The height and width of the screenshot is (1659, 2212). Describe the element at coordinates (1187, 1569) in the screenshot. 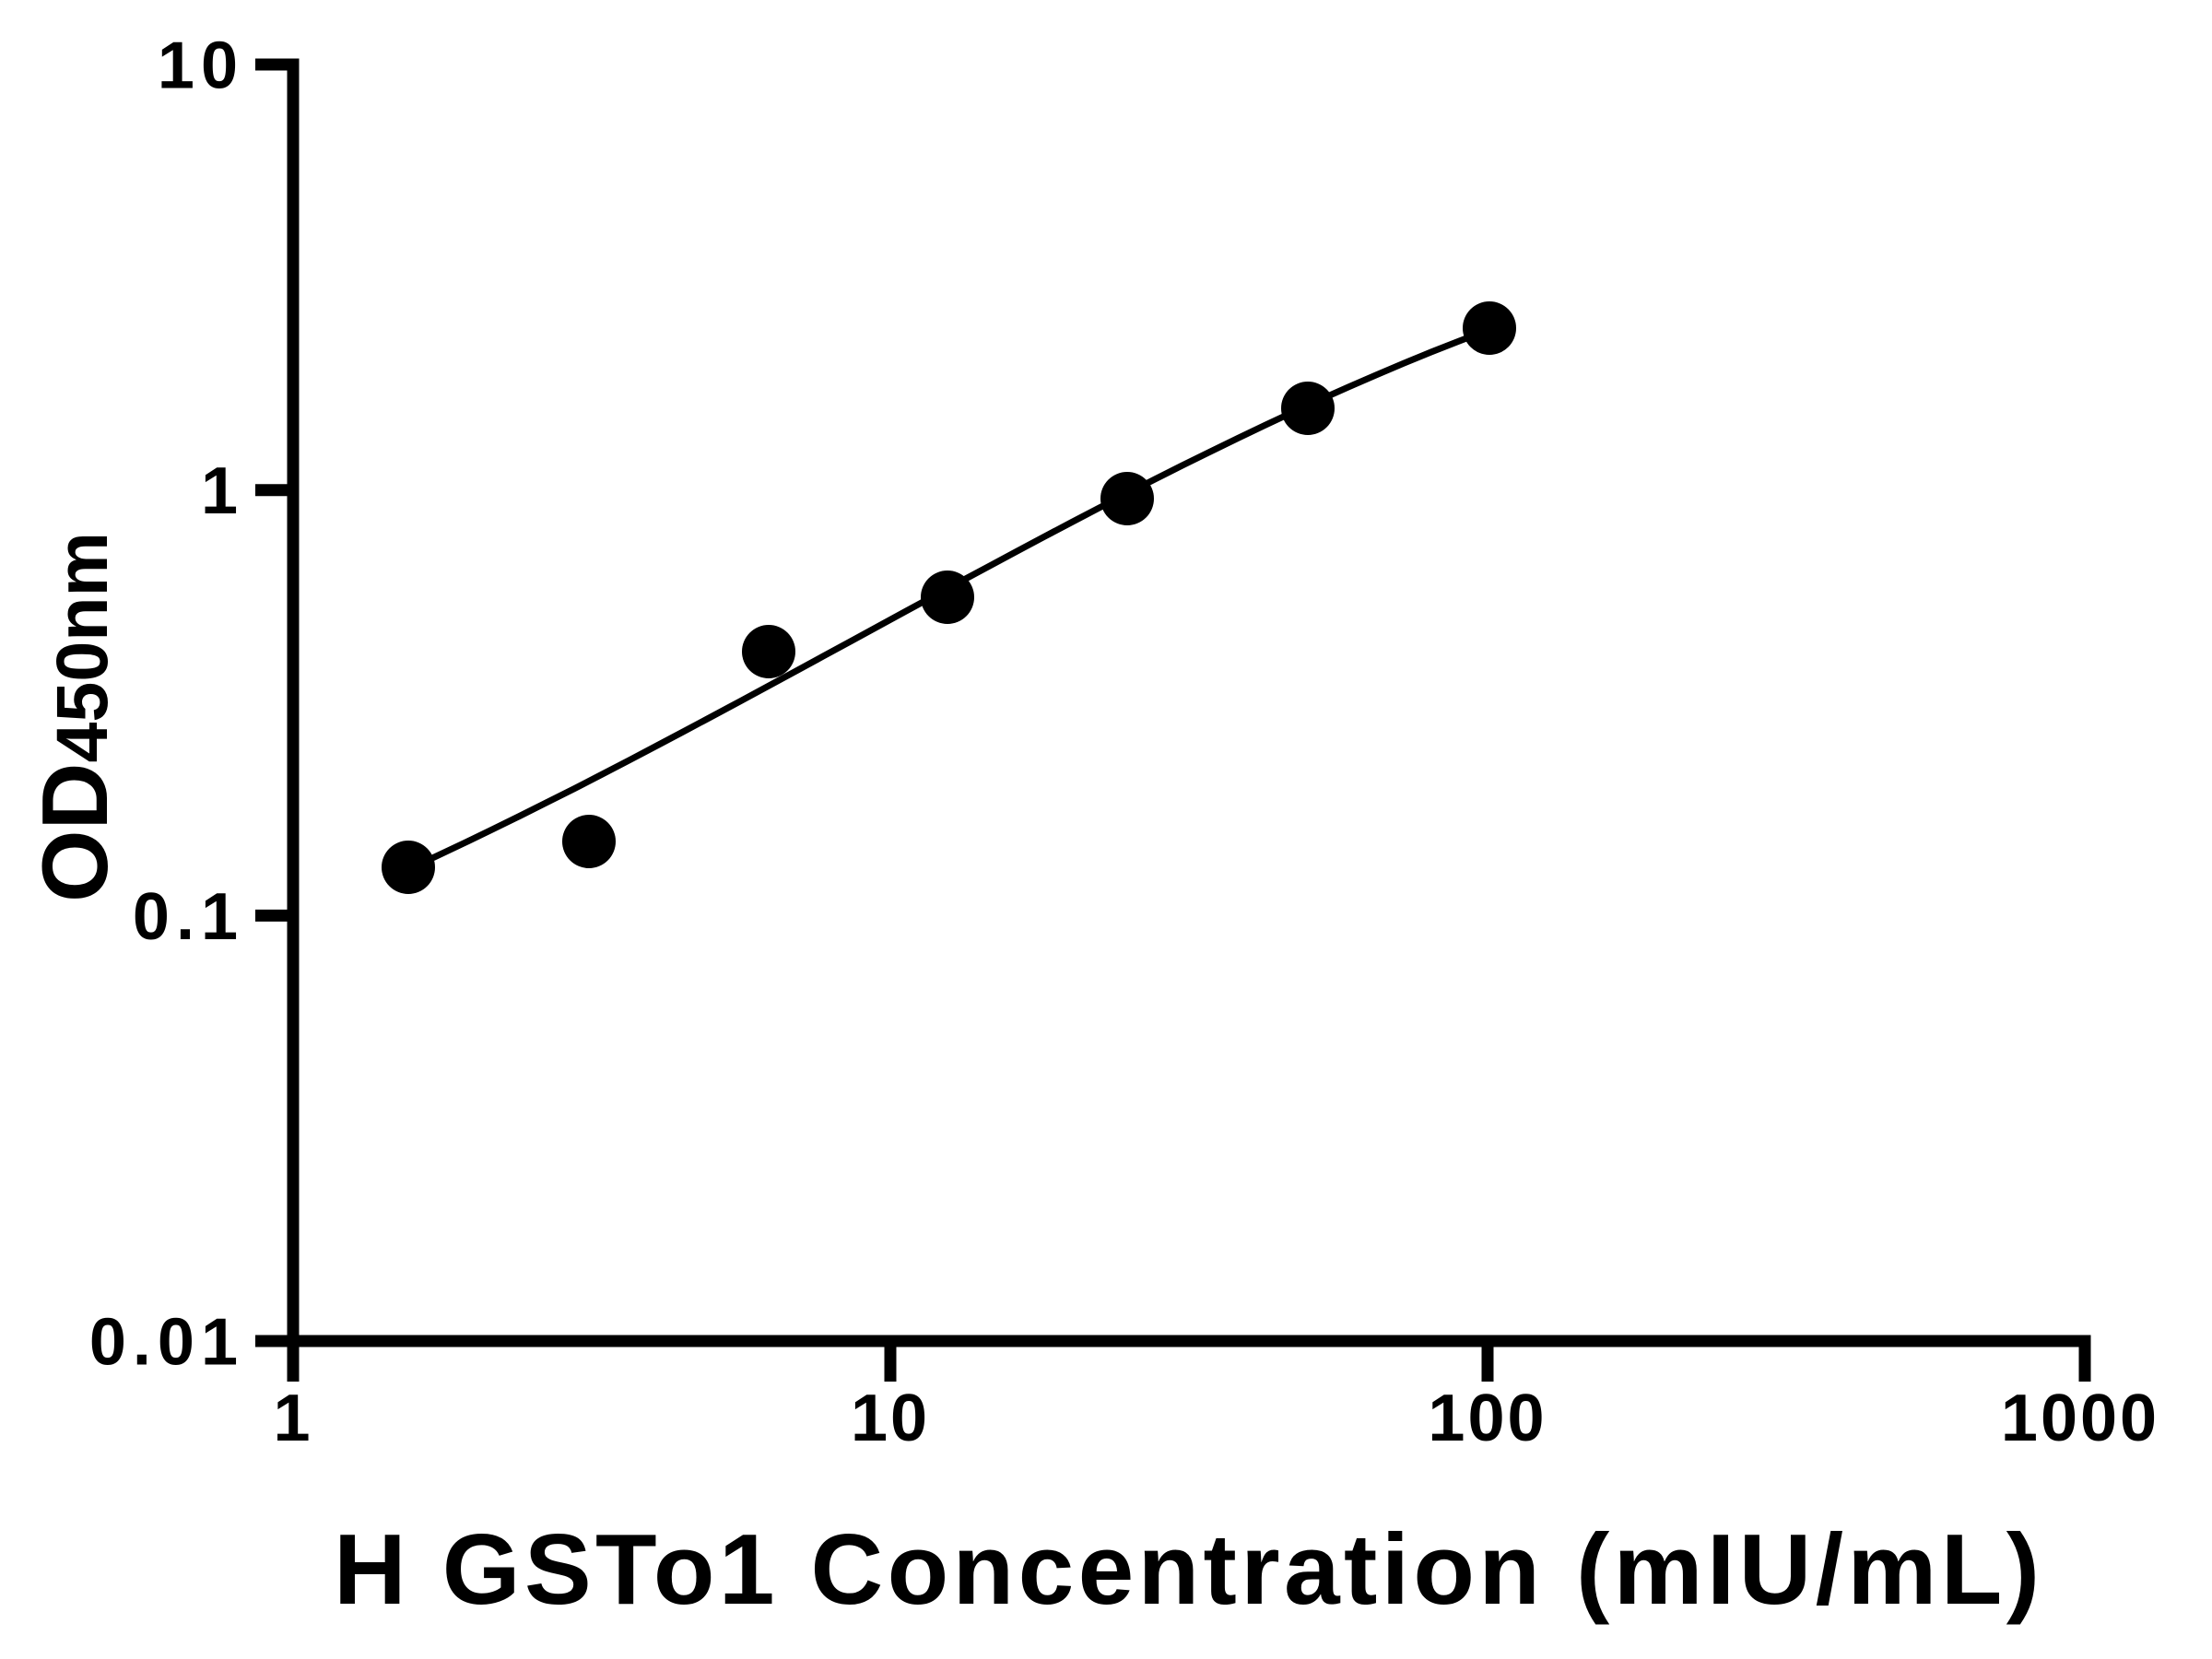

I see `svg-text: H GSTo1 Concentration (mIU/mL)` at that location.